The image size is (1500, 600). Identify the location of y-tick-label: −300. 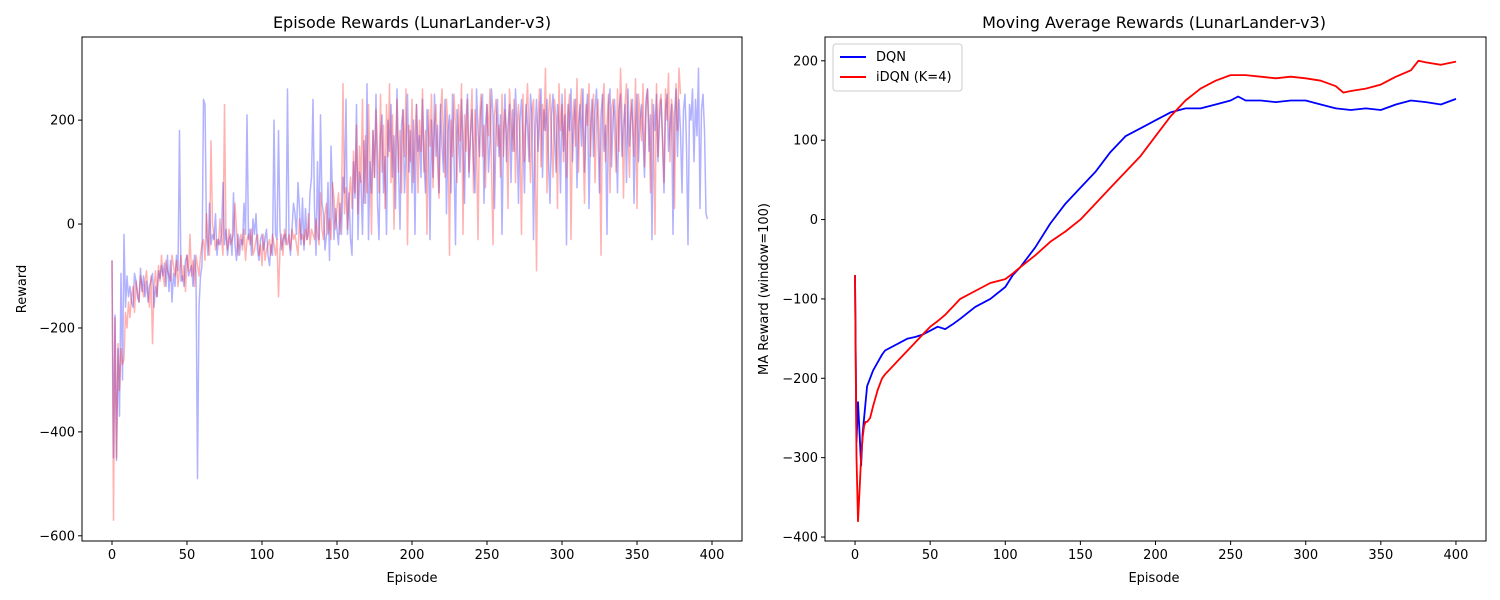
(800, 458).